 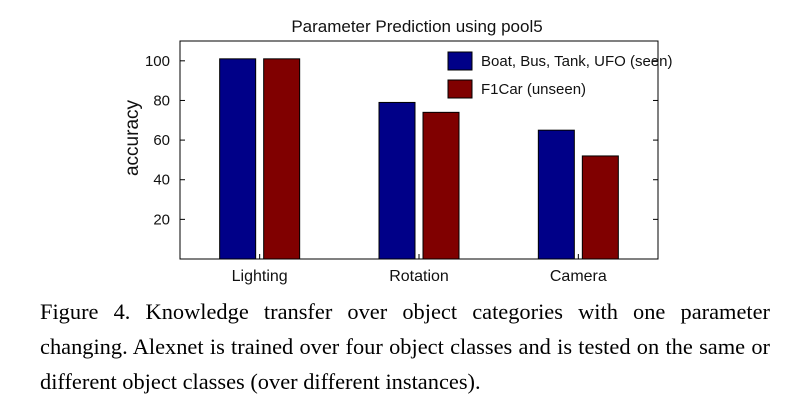 What do you see at coordinates (416, 26) in the screenshot?
I see `chart-title: Parameter Prediction using pool5` at bounding box center [416, 26].